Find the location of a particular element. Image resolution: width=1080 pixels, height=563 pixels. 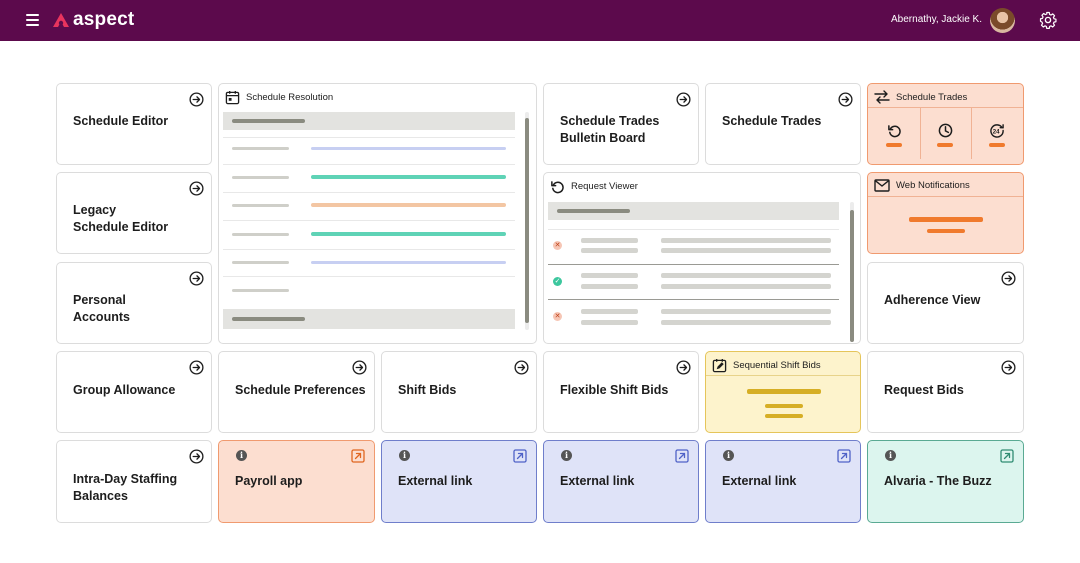

svg-text: 24 is located at coordinates (996, 131).